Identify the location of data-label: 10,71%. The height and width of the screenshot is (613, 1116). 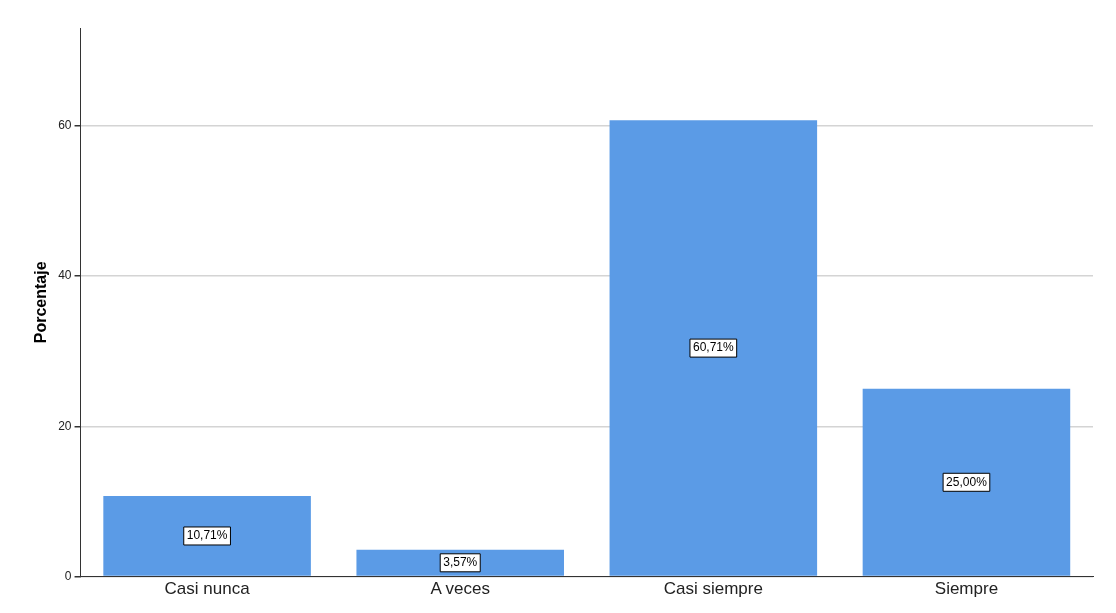
(207, 535).